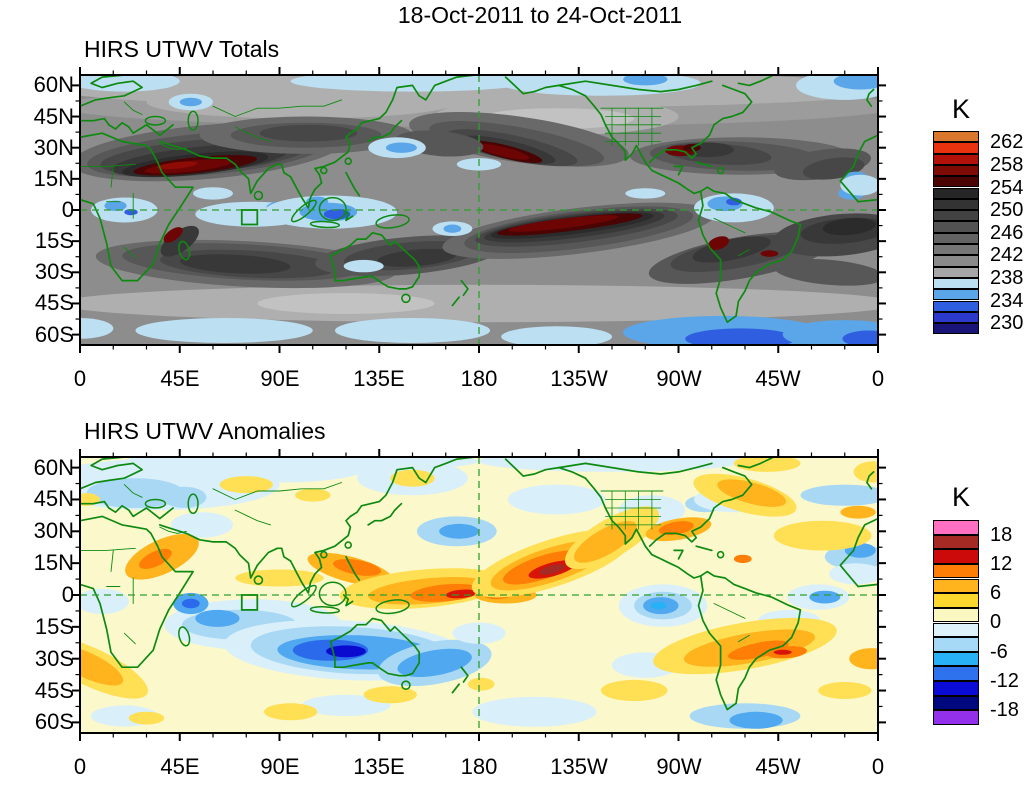 This screenshot has width=1027, height=785. Describe the element at coordinates (54, 240) in the screenshot. I see `lat-tick-label: 15S` at that location.